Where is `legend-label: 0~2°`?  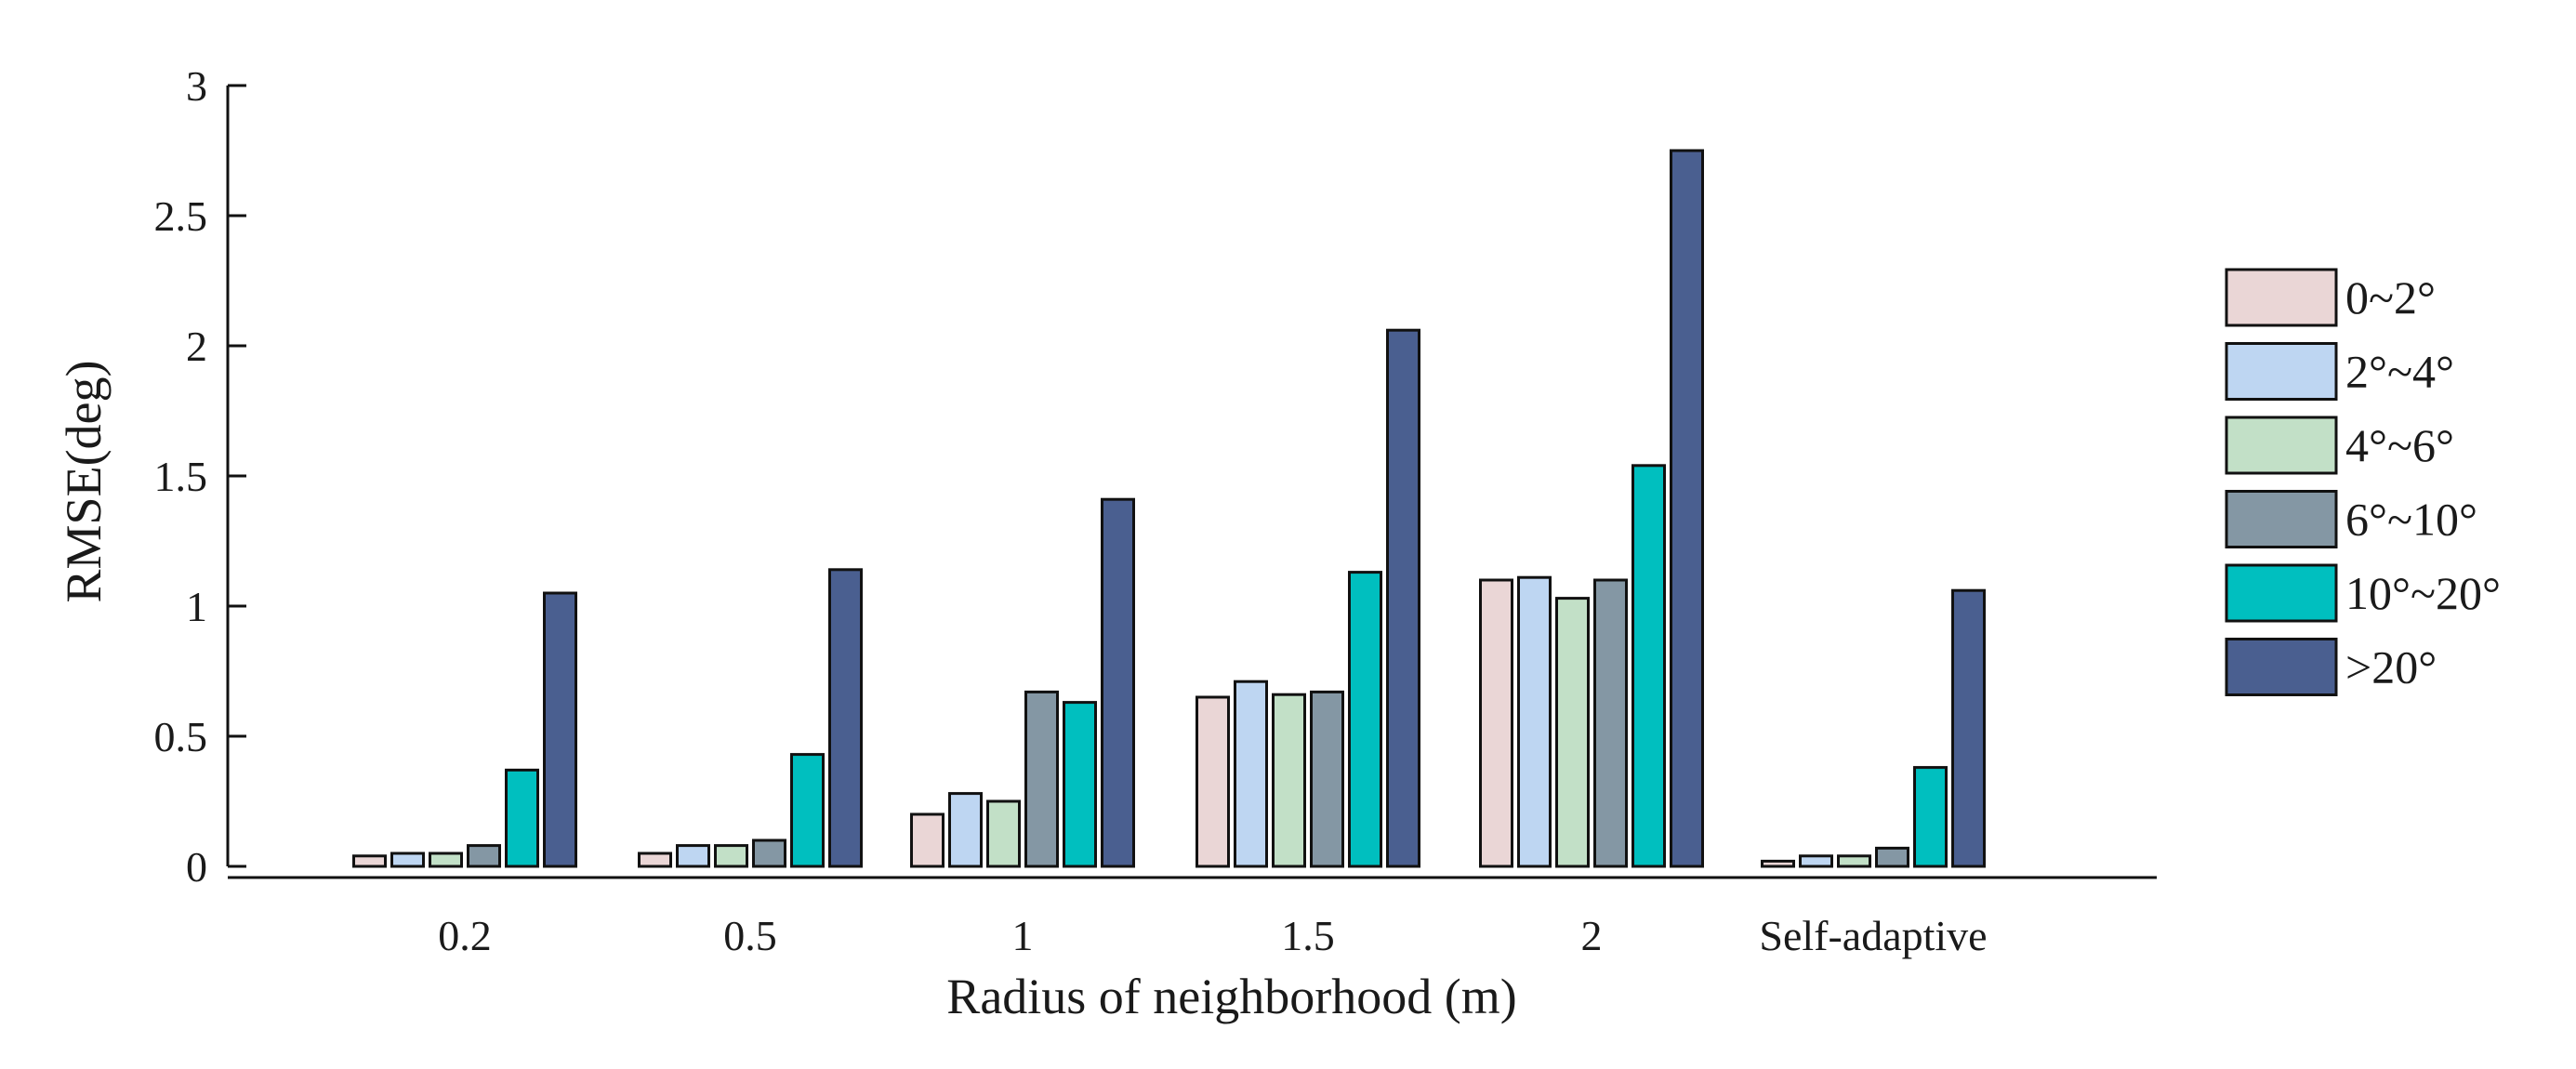
legend-label: 0~2° is located at coordinates (2390, 297).